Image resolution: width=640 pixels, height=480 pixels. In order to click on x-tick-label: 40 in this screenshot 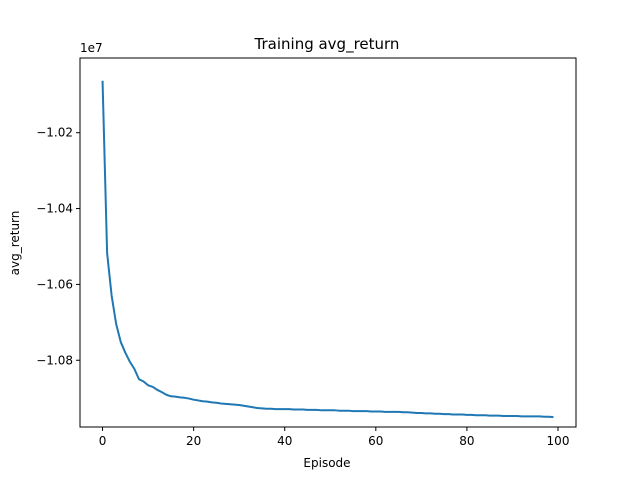, I will do `click(284, 441)`.